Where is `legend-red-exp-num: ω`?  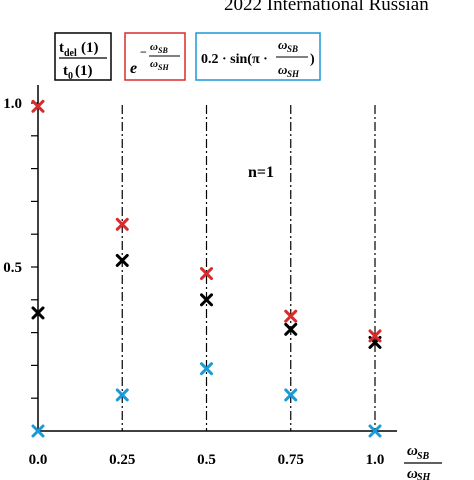 legend-red-exp-num: ω is located at coordinates (154, 47).